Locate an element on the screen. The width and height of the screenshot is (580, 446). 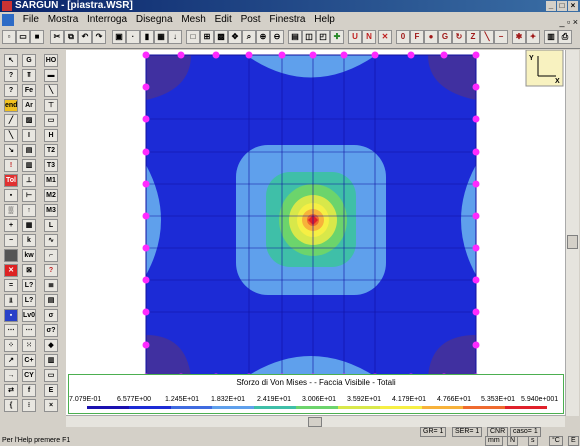
add-icon: ✚ is located at coordinates (337, 37).